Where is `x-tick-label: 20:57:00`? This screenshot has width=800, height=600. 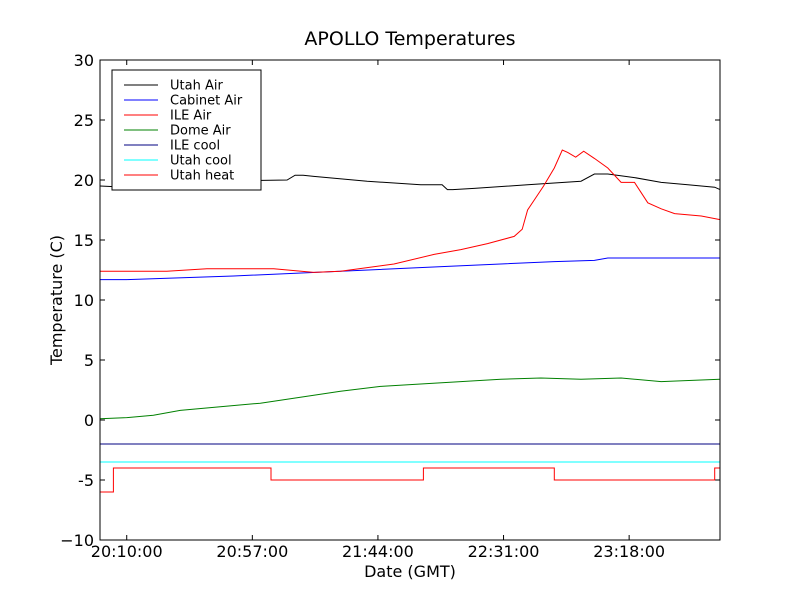 x-tick-label: 20:57:00 is located at coordinates (252, 551).